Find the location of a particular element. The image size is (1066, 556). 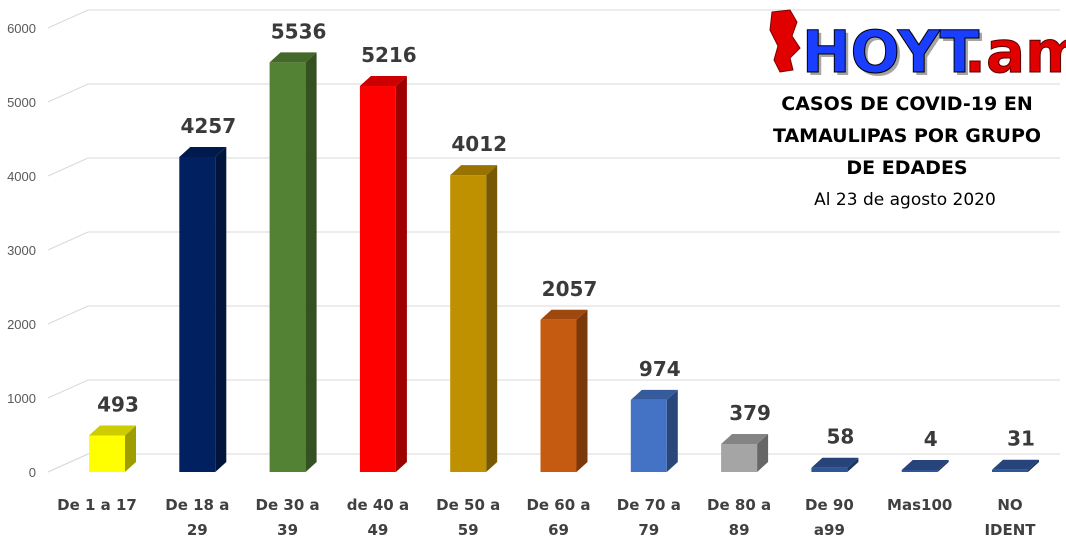

data-label: 5536 is located at coordinates (299, 31).